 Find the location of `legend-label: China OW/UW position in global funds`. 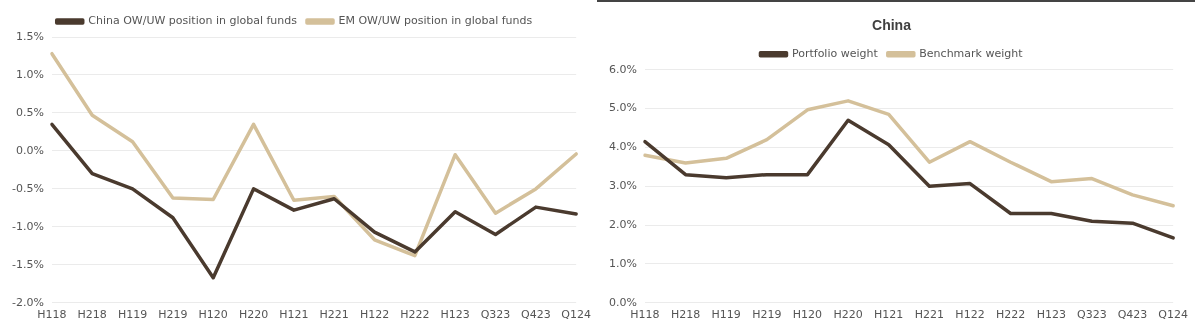

legend-label: China OW/UW position in global funds is located at coordinates (193, 21).